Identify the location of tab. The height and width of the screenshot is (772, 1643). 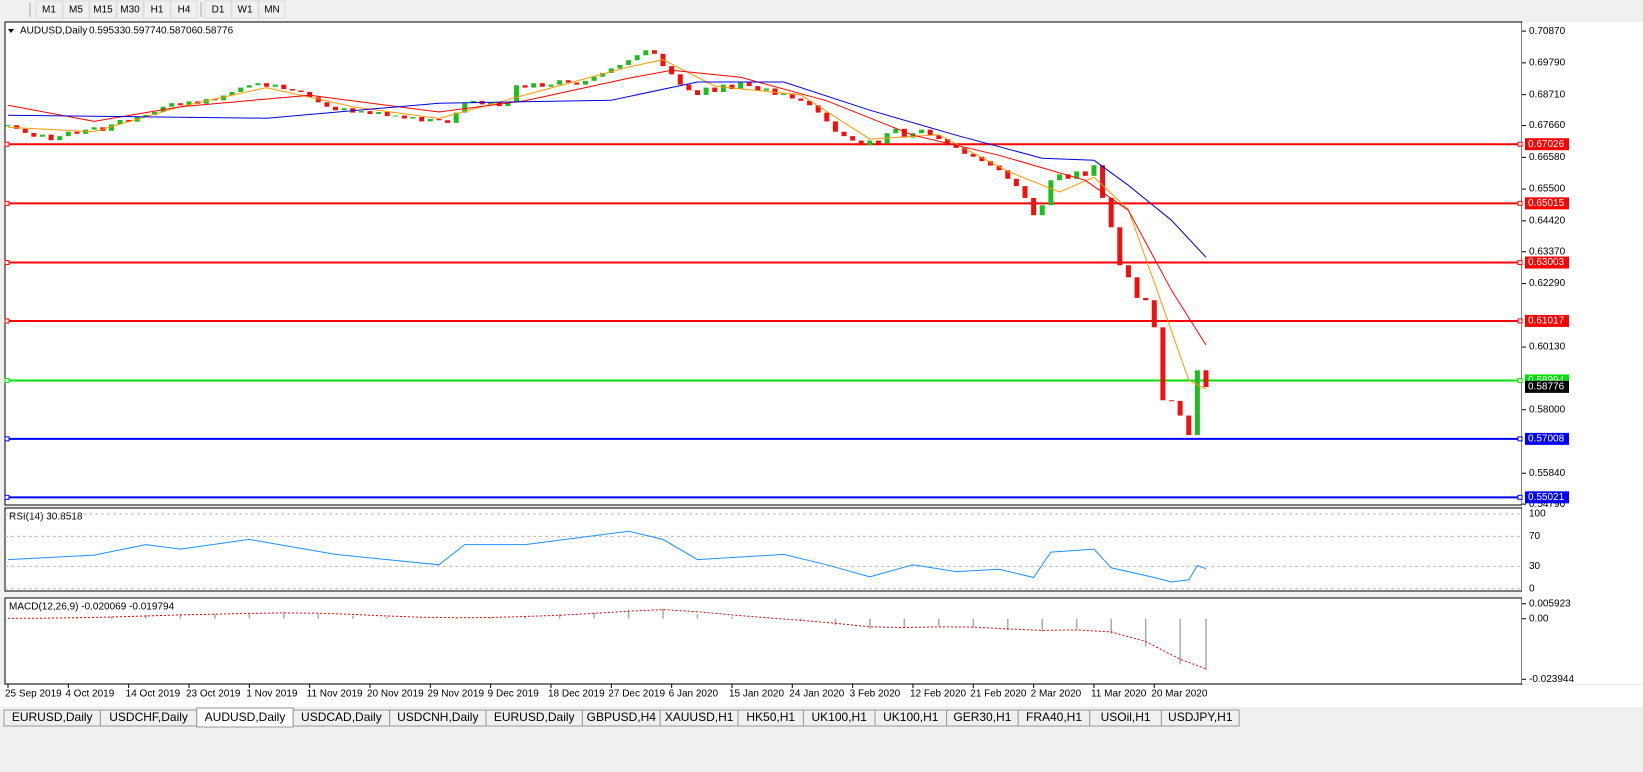
(1200, 718).